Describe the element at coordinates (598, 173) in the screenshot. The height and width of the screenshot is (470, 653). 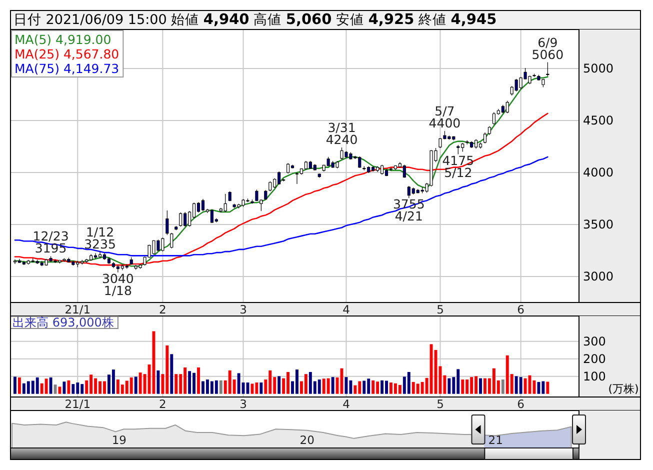
I see `y-tick-label: 4000` at that location.